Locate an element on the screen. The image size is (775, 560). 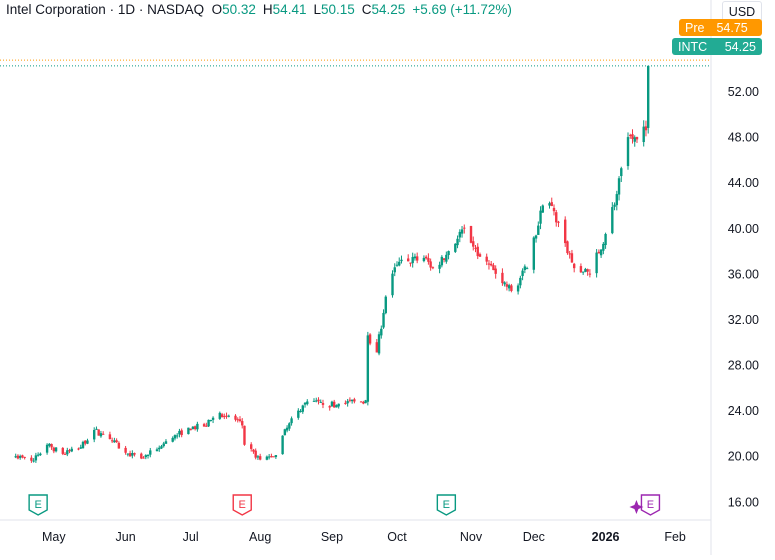
y-tick-label: 32.00 is located at coordinates (743, 320).